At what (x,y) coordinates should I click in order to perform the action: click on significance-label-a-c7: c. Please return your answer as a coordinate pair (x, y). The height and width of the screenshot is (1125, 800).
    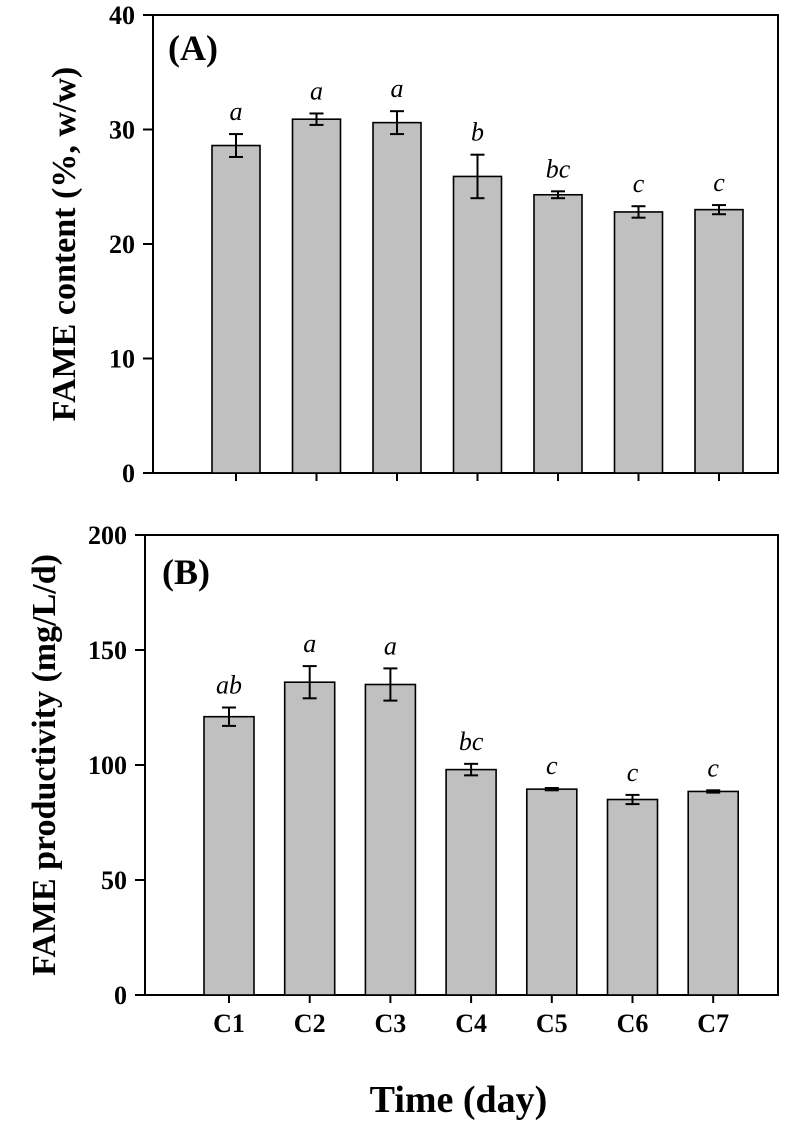
    Looking at the image, I should click on (719, 182).